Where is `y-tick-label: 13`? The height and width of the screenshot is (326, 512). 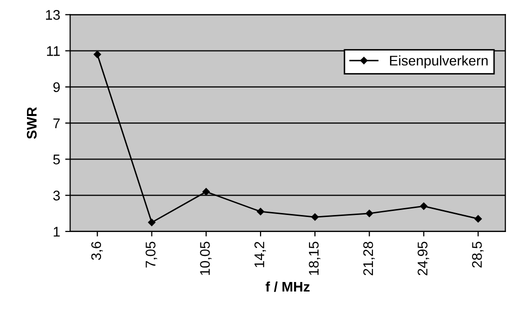 y-tick-label: 13 is located at coordinates (53, 15).